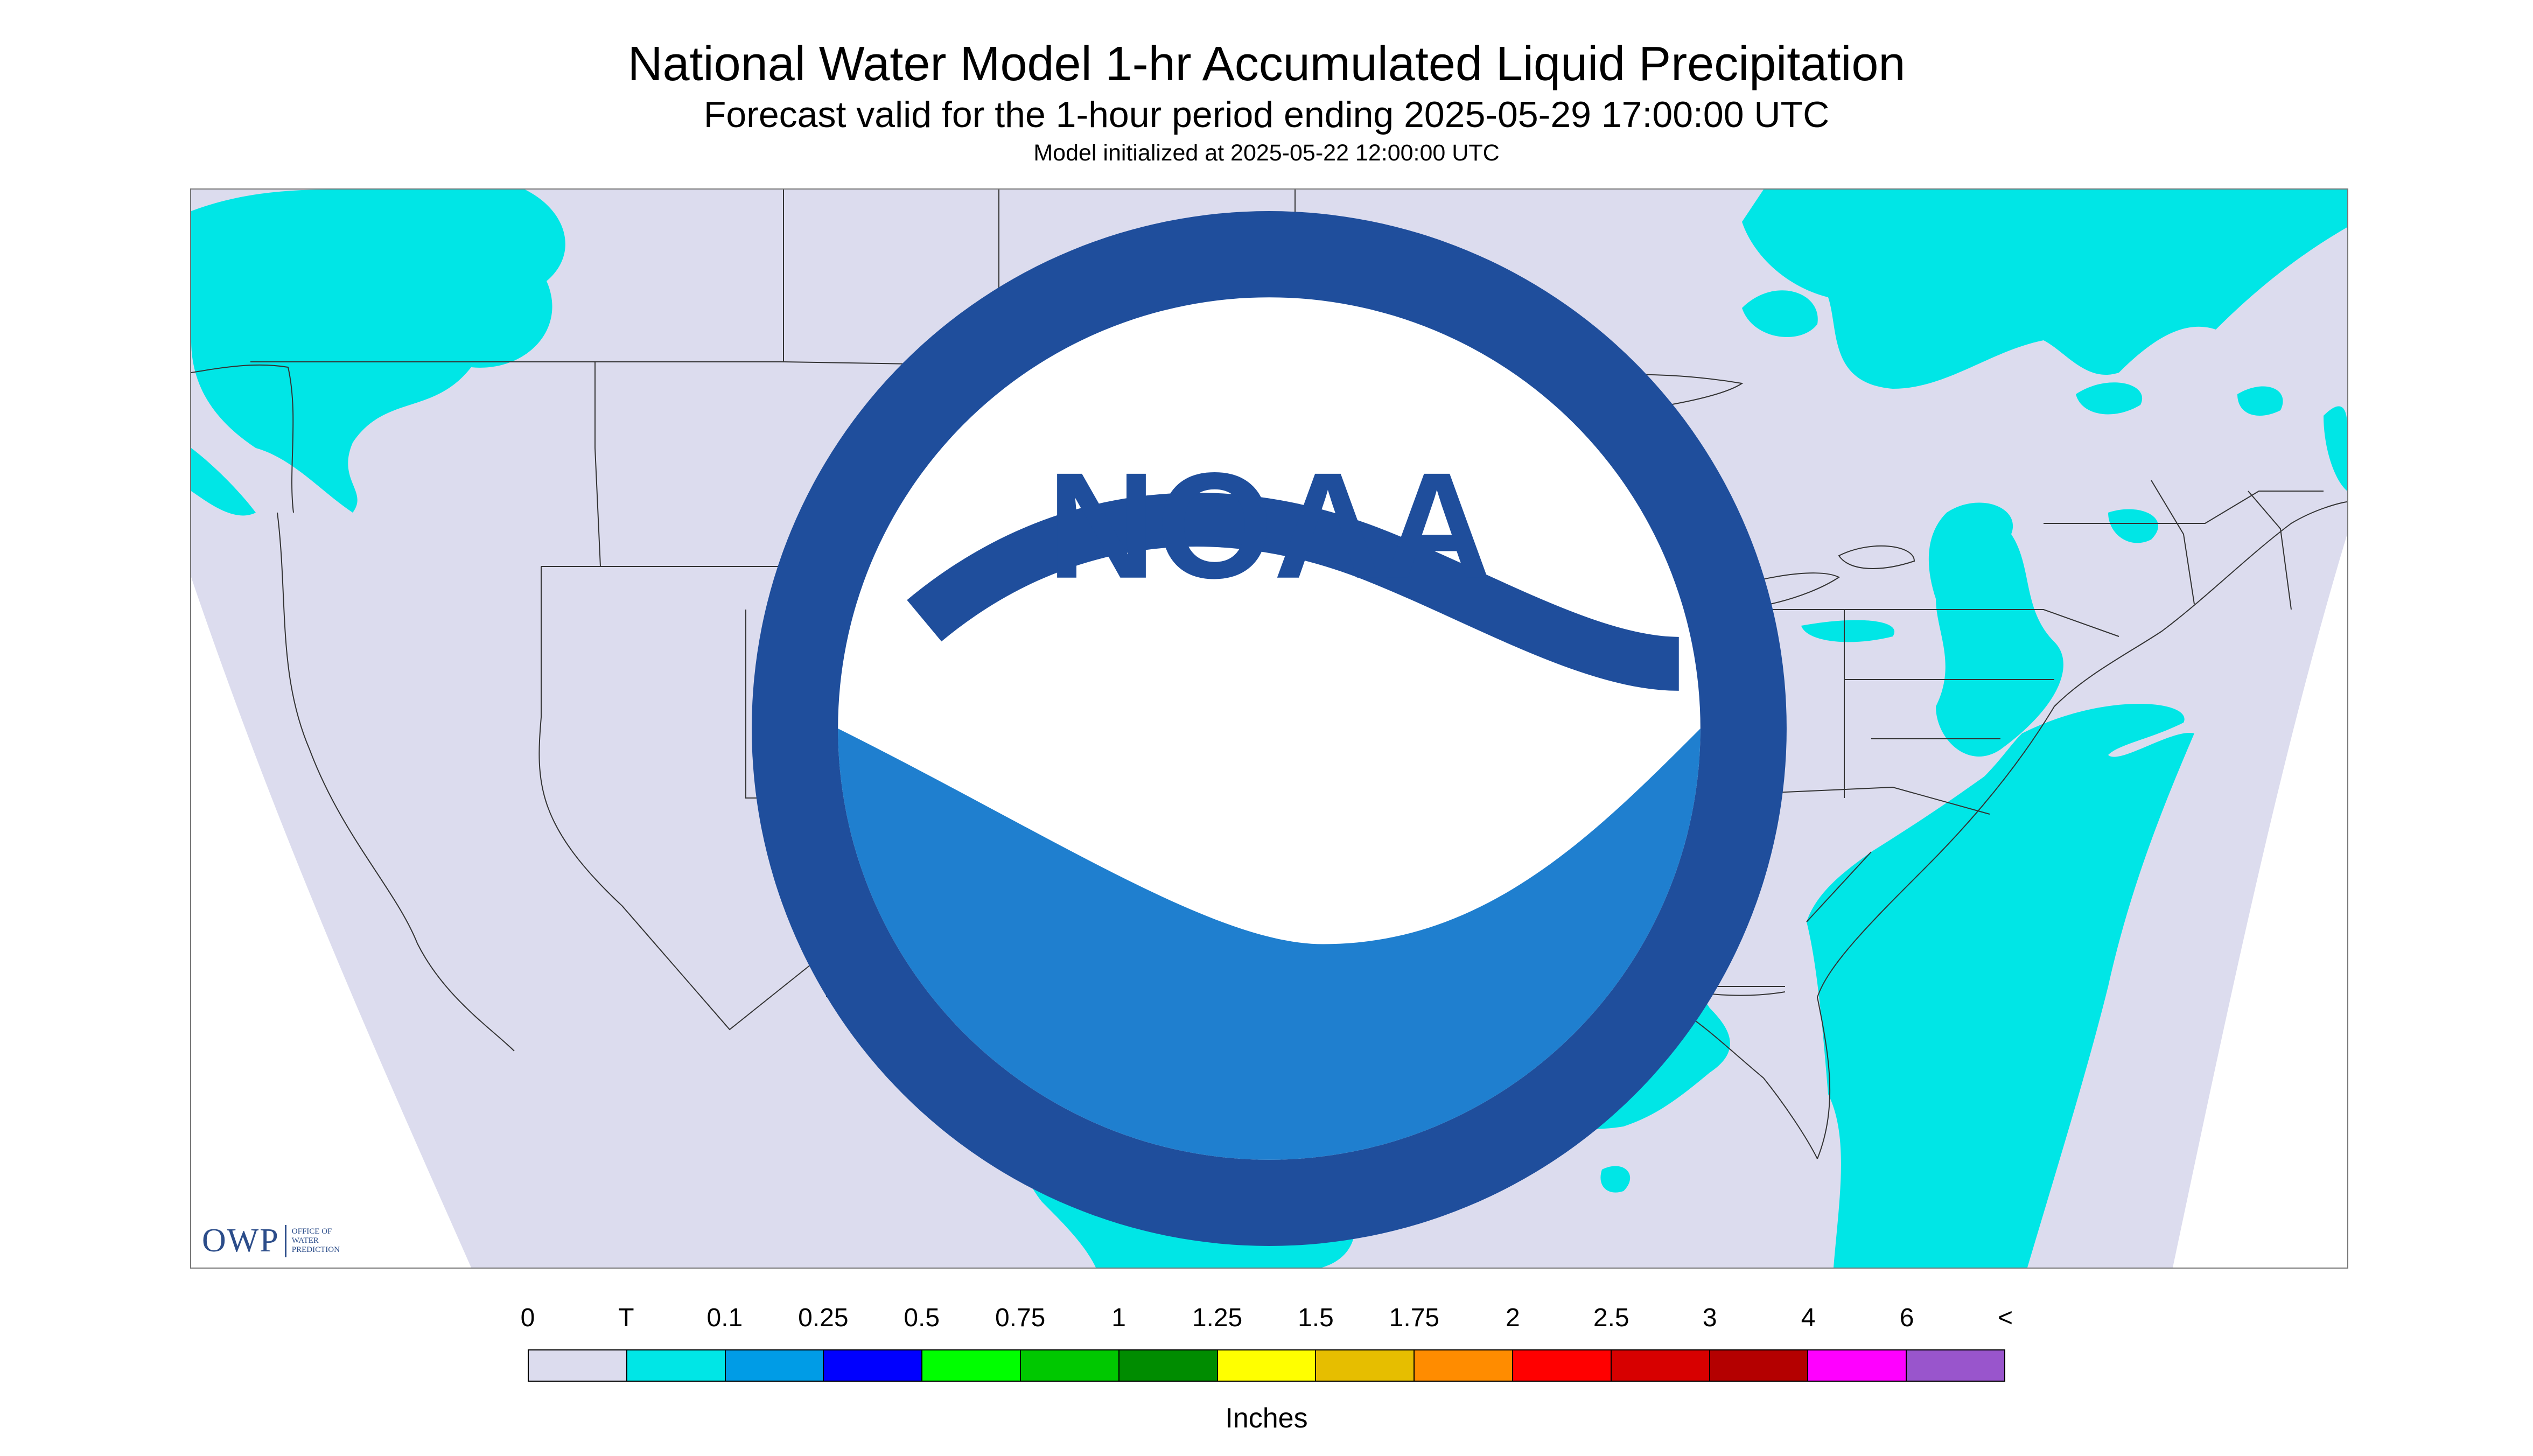 This screenshot has height=1456, width=2533. What do you see at coordinates (824, 1318) in the screenshot?
I see `legend-tick-label: 0.25` at bounding box center [824, 1318].